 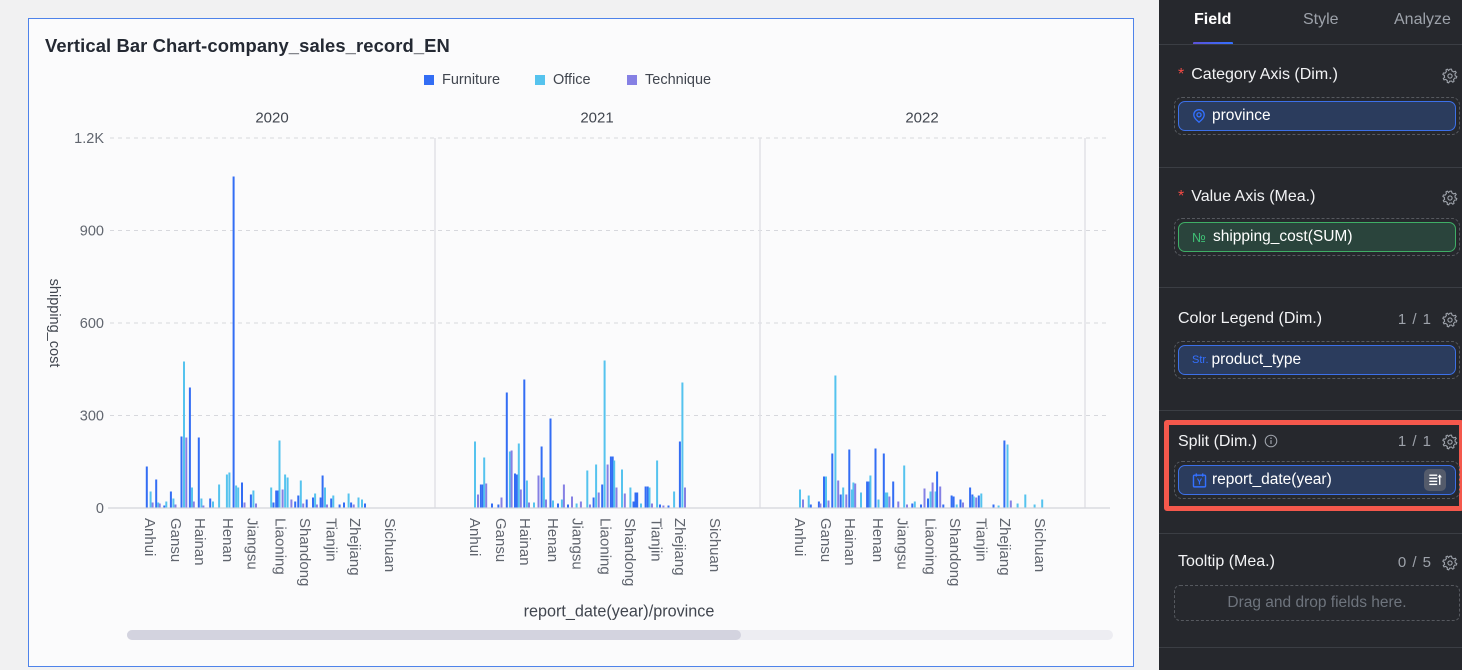 What do you see at coordinates (92, 417) in the screenshot?
I see `svg-text: 300` at bounding box center [92, 417].